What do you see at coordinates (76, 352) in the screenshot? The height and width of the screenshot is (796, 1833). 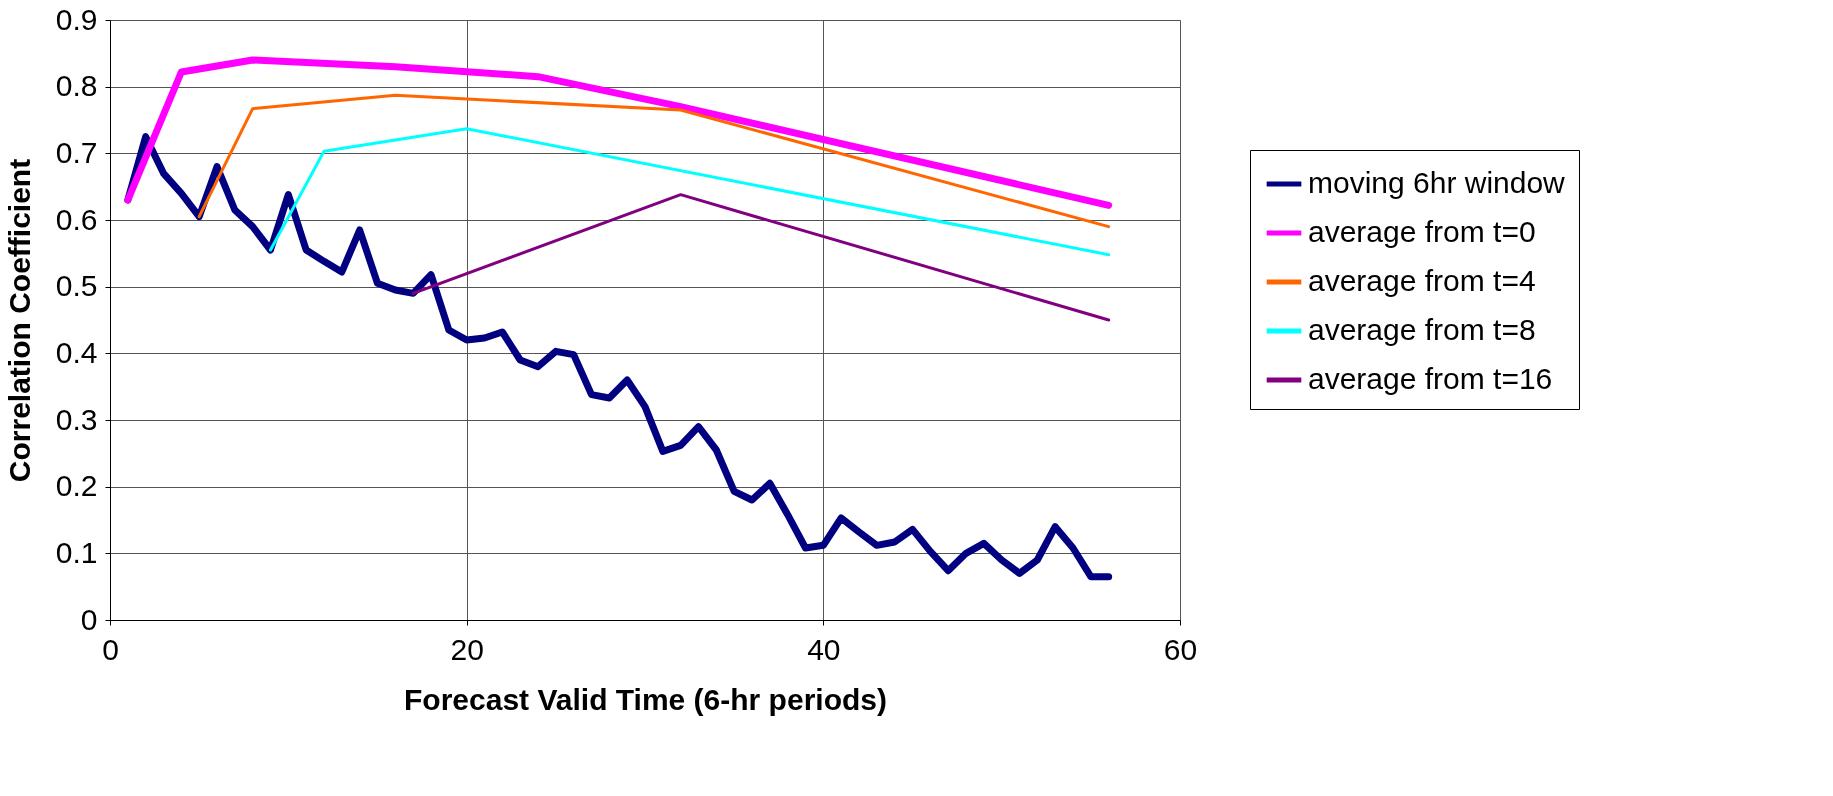 I see `y-tick-label: 0.4` at bounding box center [76, 352].